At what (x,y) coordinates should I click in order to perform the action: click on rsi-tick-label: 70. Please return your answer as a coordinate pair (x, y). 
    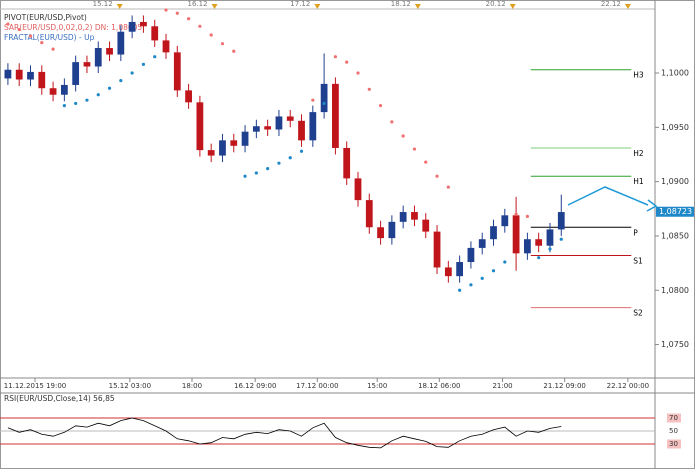
    Looking at the image, I should click on (673, 418).